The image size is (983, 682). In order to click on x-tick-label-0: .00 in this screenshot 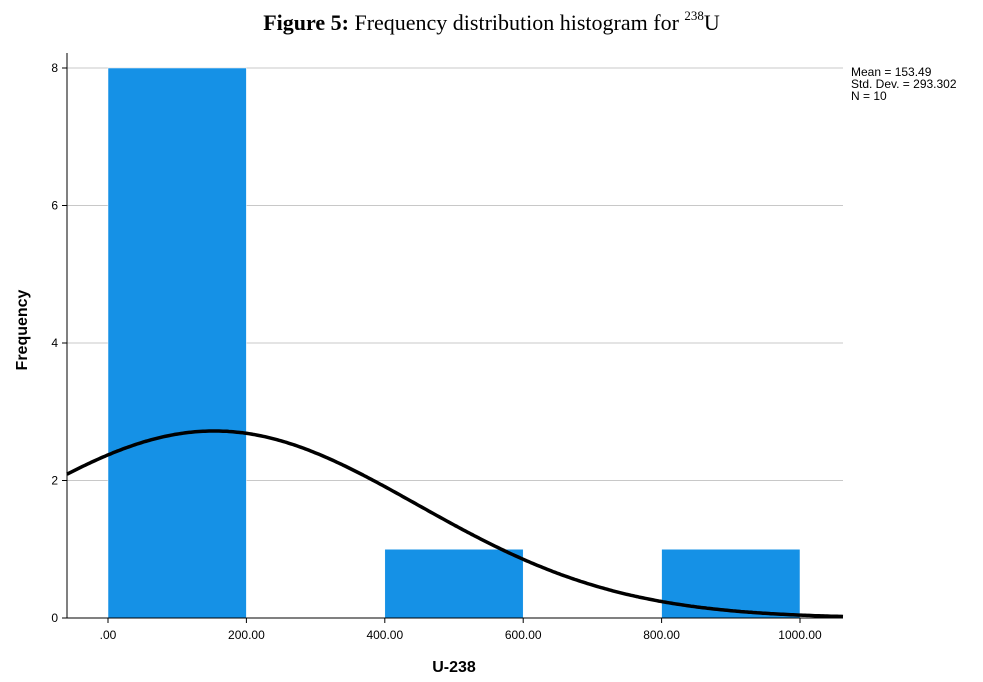, I will do `click(108, 635)`.